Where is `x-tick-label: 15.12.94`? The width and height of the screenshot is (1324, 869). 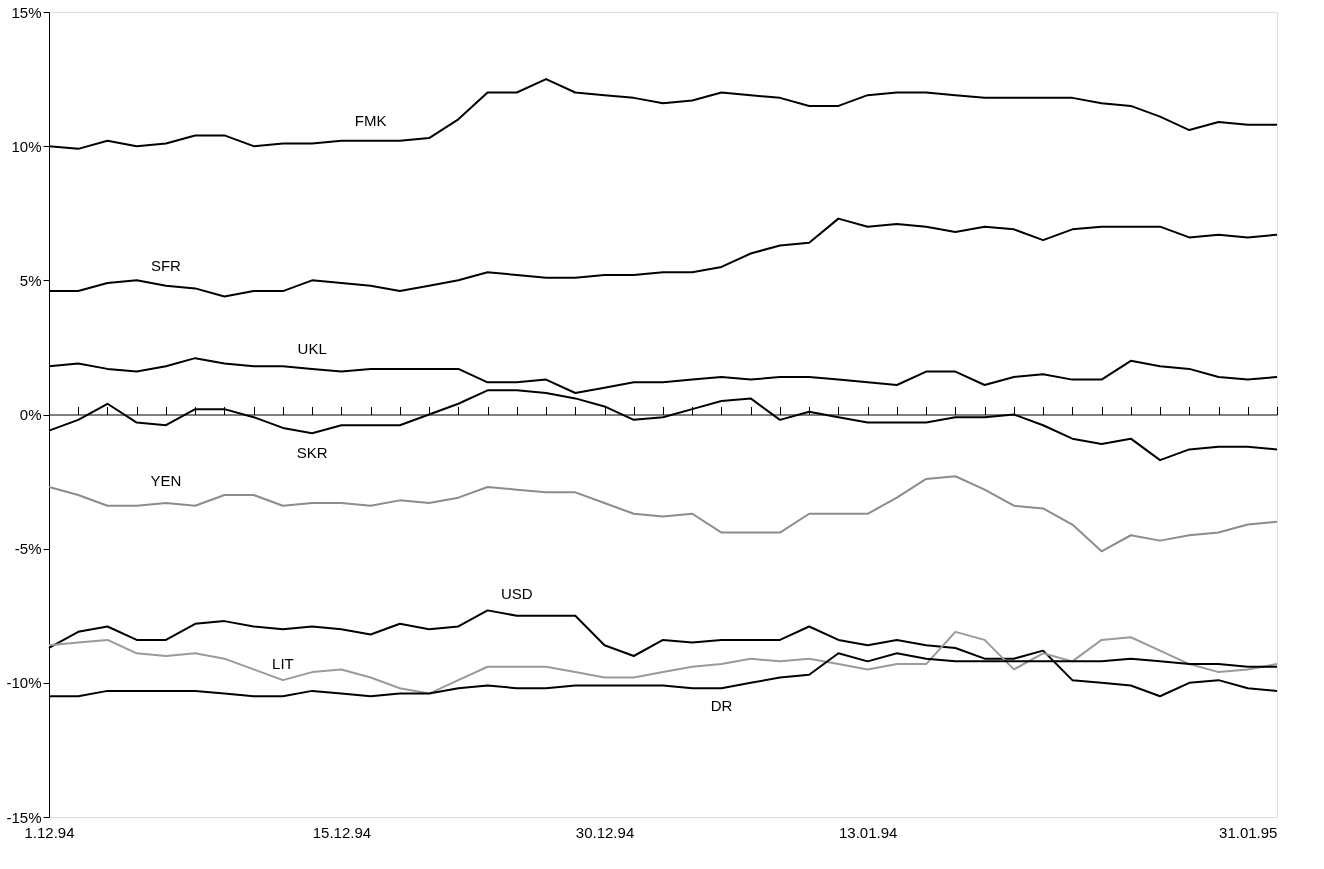
x-tick-label: 15.12.94 is located at coordinates (342, 832).